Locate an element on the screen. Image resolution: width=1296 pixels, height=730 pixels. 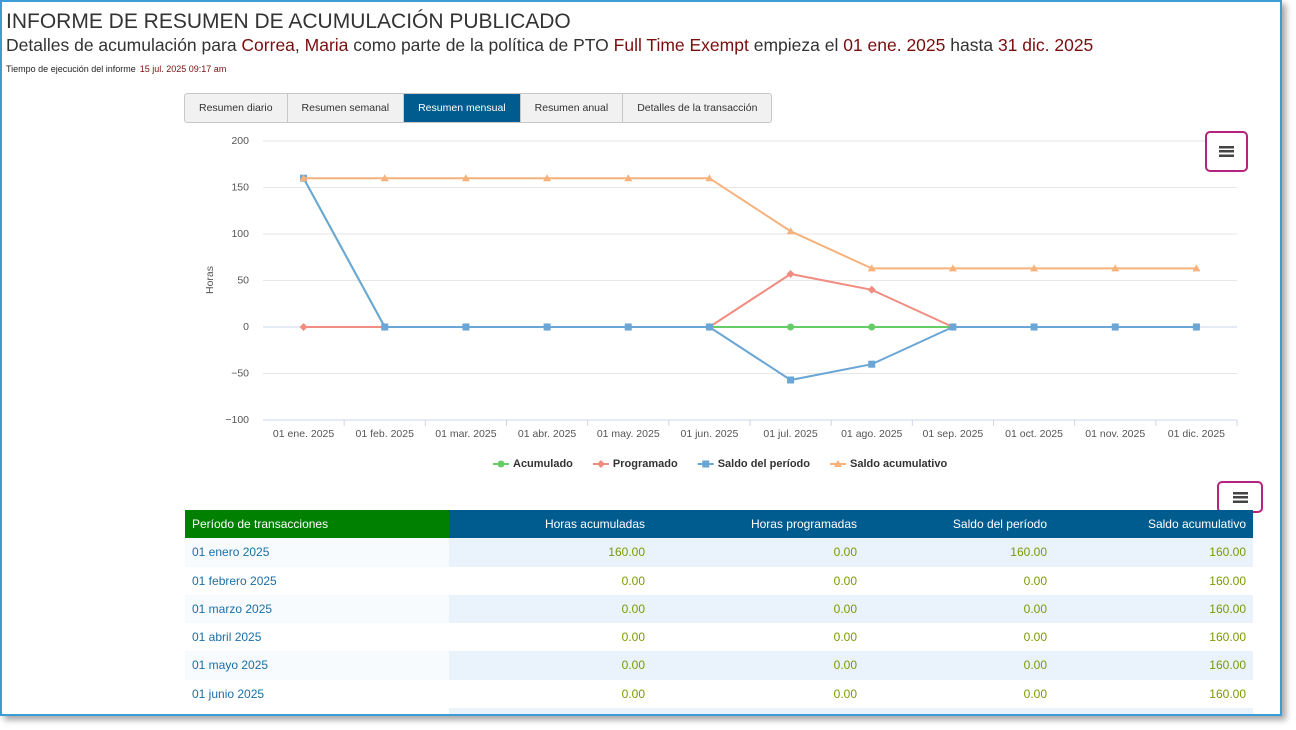
x-tick-label: 01 mar. 2025 is located at coordinates (465, 434).